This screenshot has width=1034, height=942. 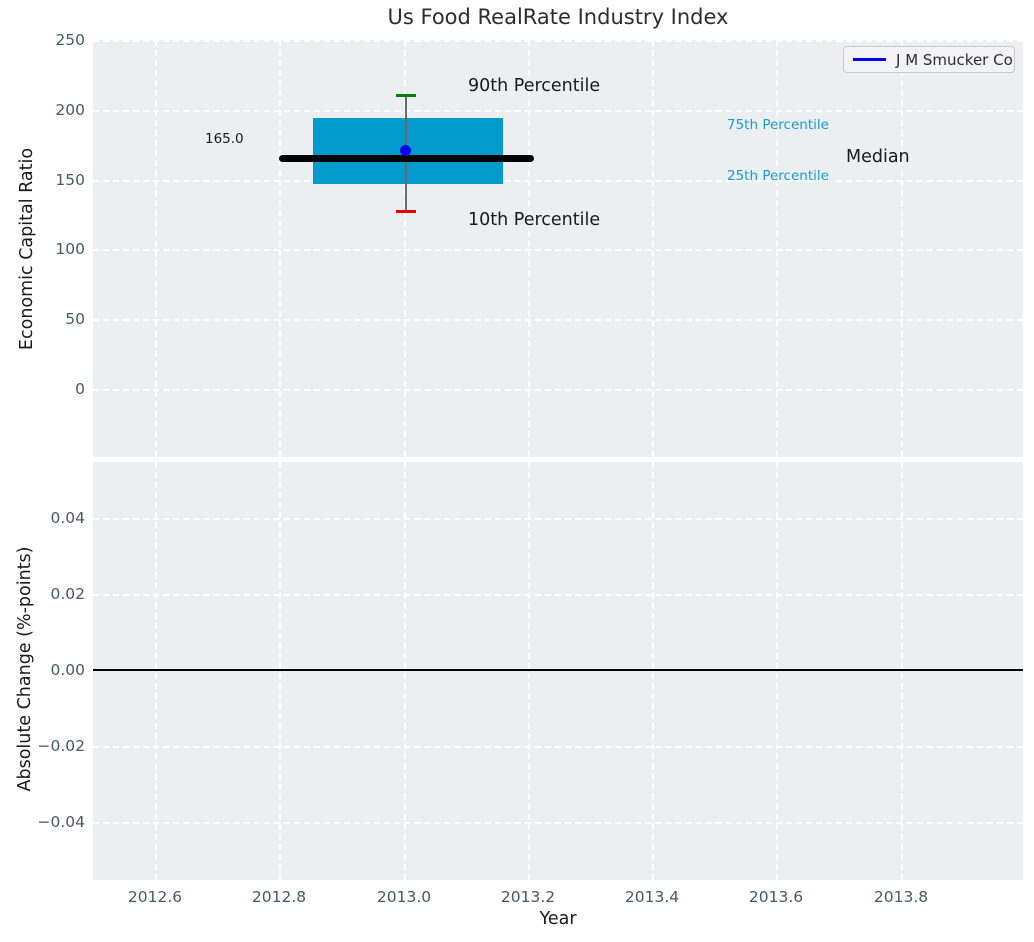 What do you see at coordinates (405, 150) in the screenshot?
I see `company-marker` at bounding box center [405, 150].